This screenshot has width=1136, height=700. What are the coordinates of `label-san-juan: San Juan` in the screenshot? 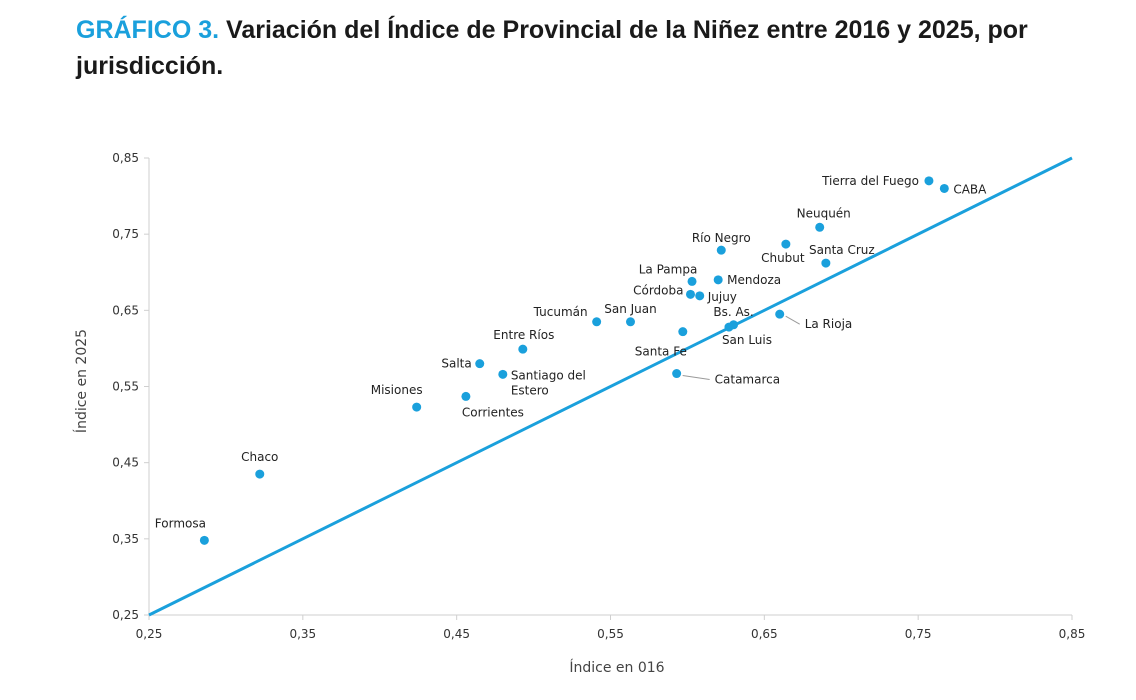 It's located at (630, 309).